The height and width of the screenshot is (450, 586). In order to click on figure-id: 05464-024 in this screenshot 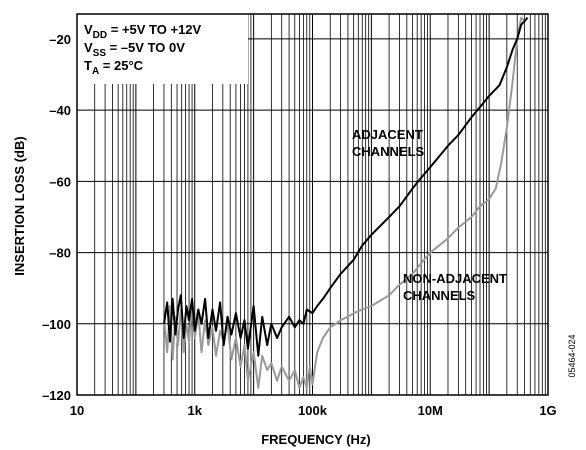, I will do `click(572, 355)`.